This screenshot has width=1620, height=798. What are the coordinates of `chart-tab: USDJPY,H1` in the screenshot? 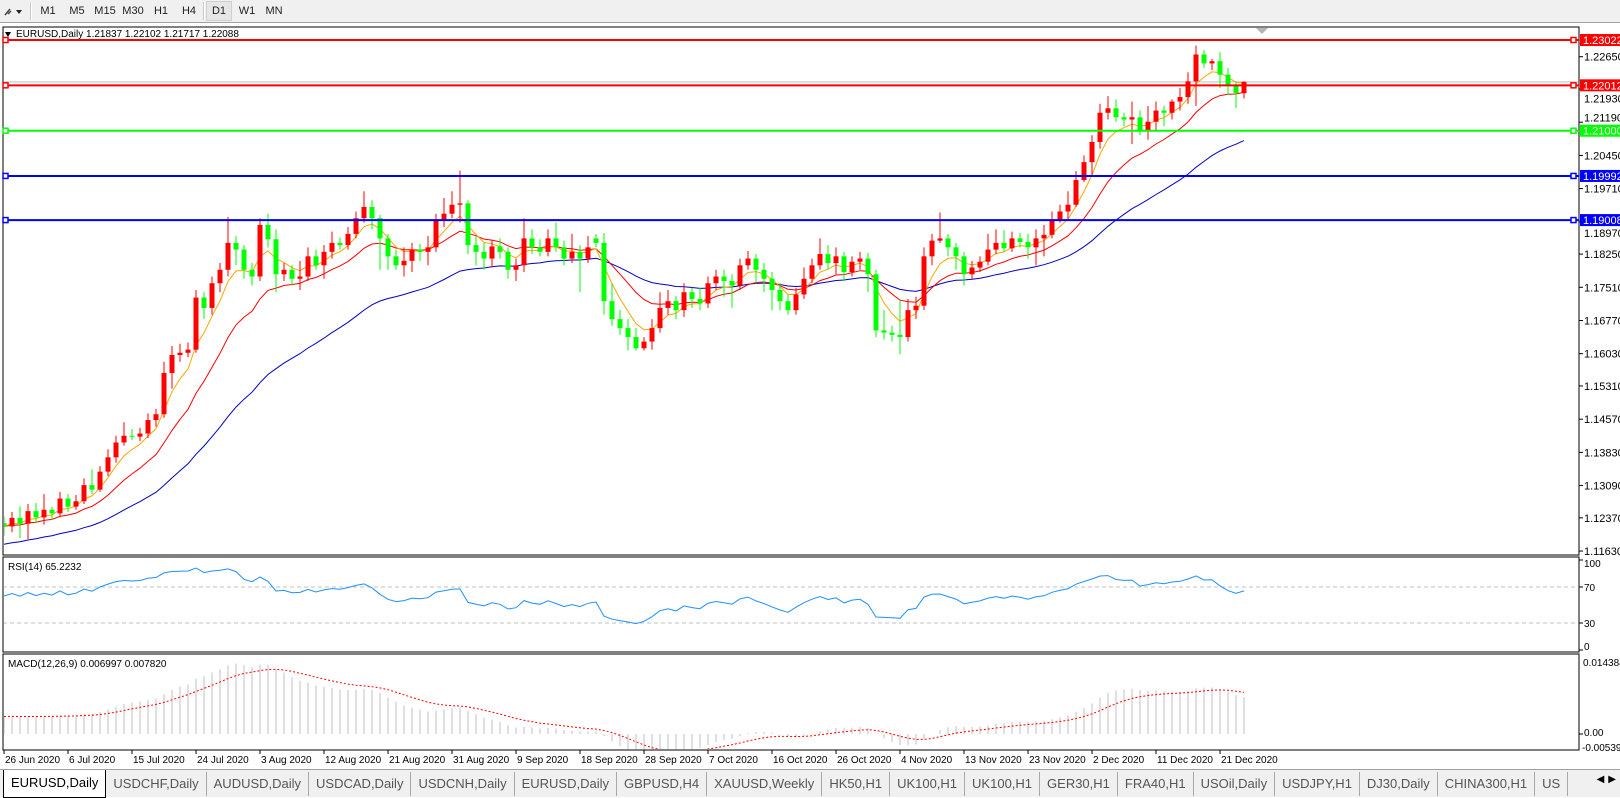 It's located at (1317, 784).